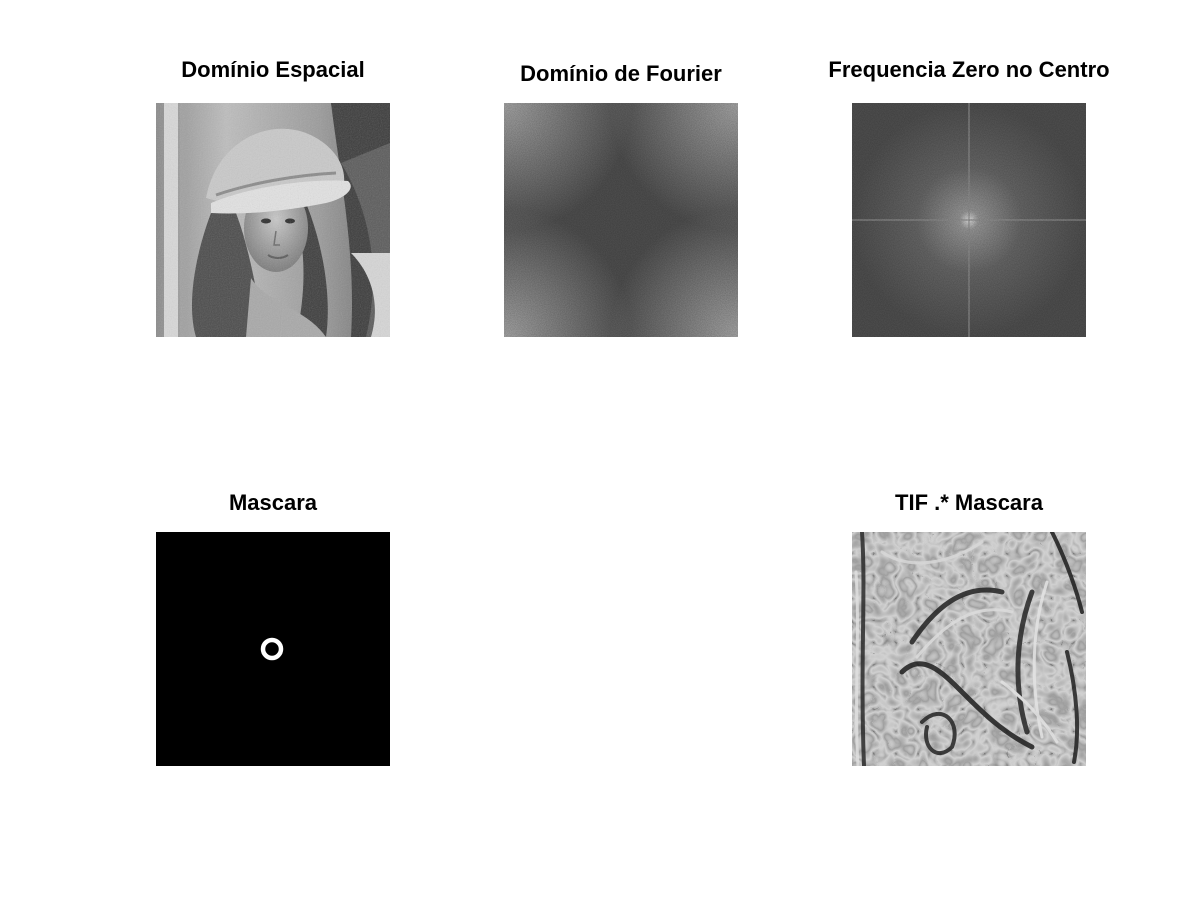  What do you see at coordinates (969, 649) in the screenshot?
I see `image-filtered-result` at bounding box center [969, 649].